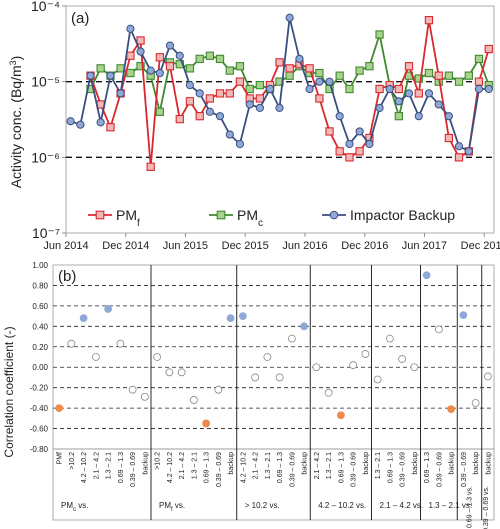  Describe the element at coordinates (364, 246) in the screenshot. I see `x-tick-label: Dec 2016` at that location.